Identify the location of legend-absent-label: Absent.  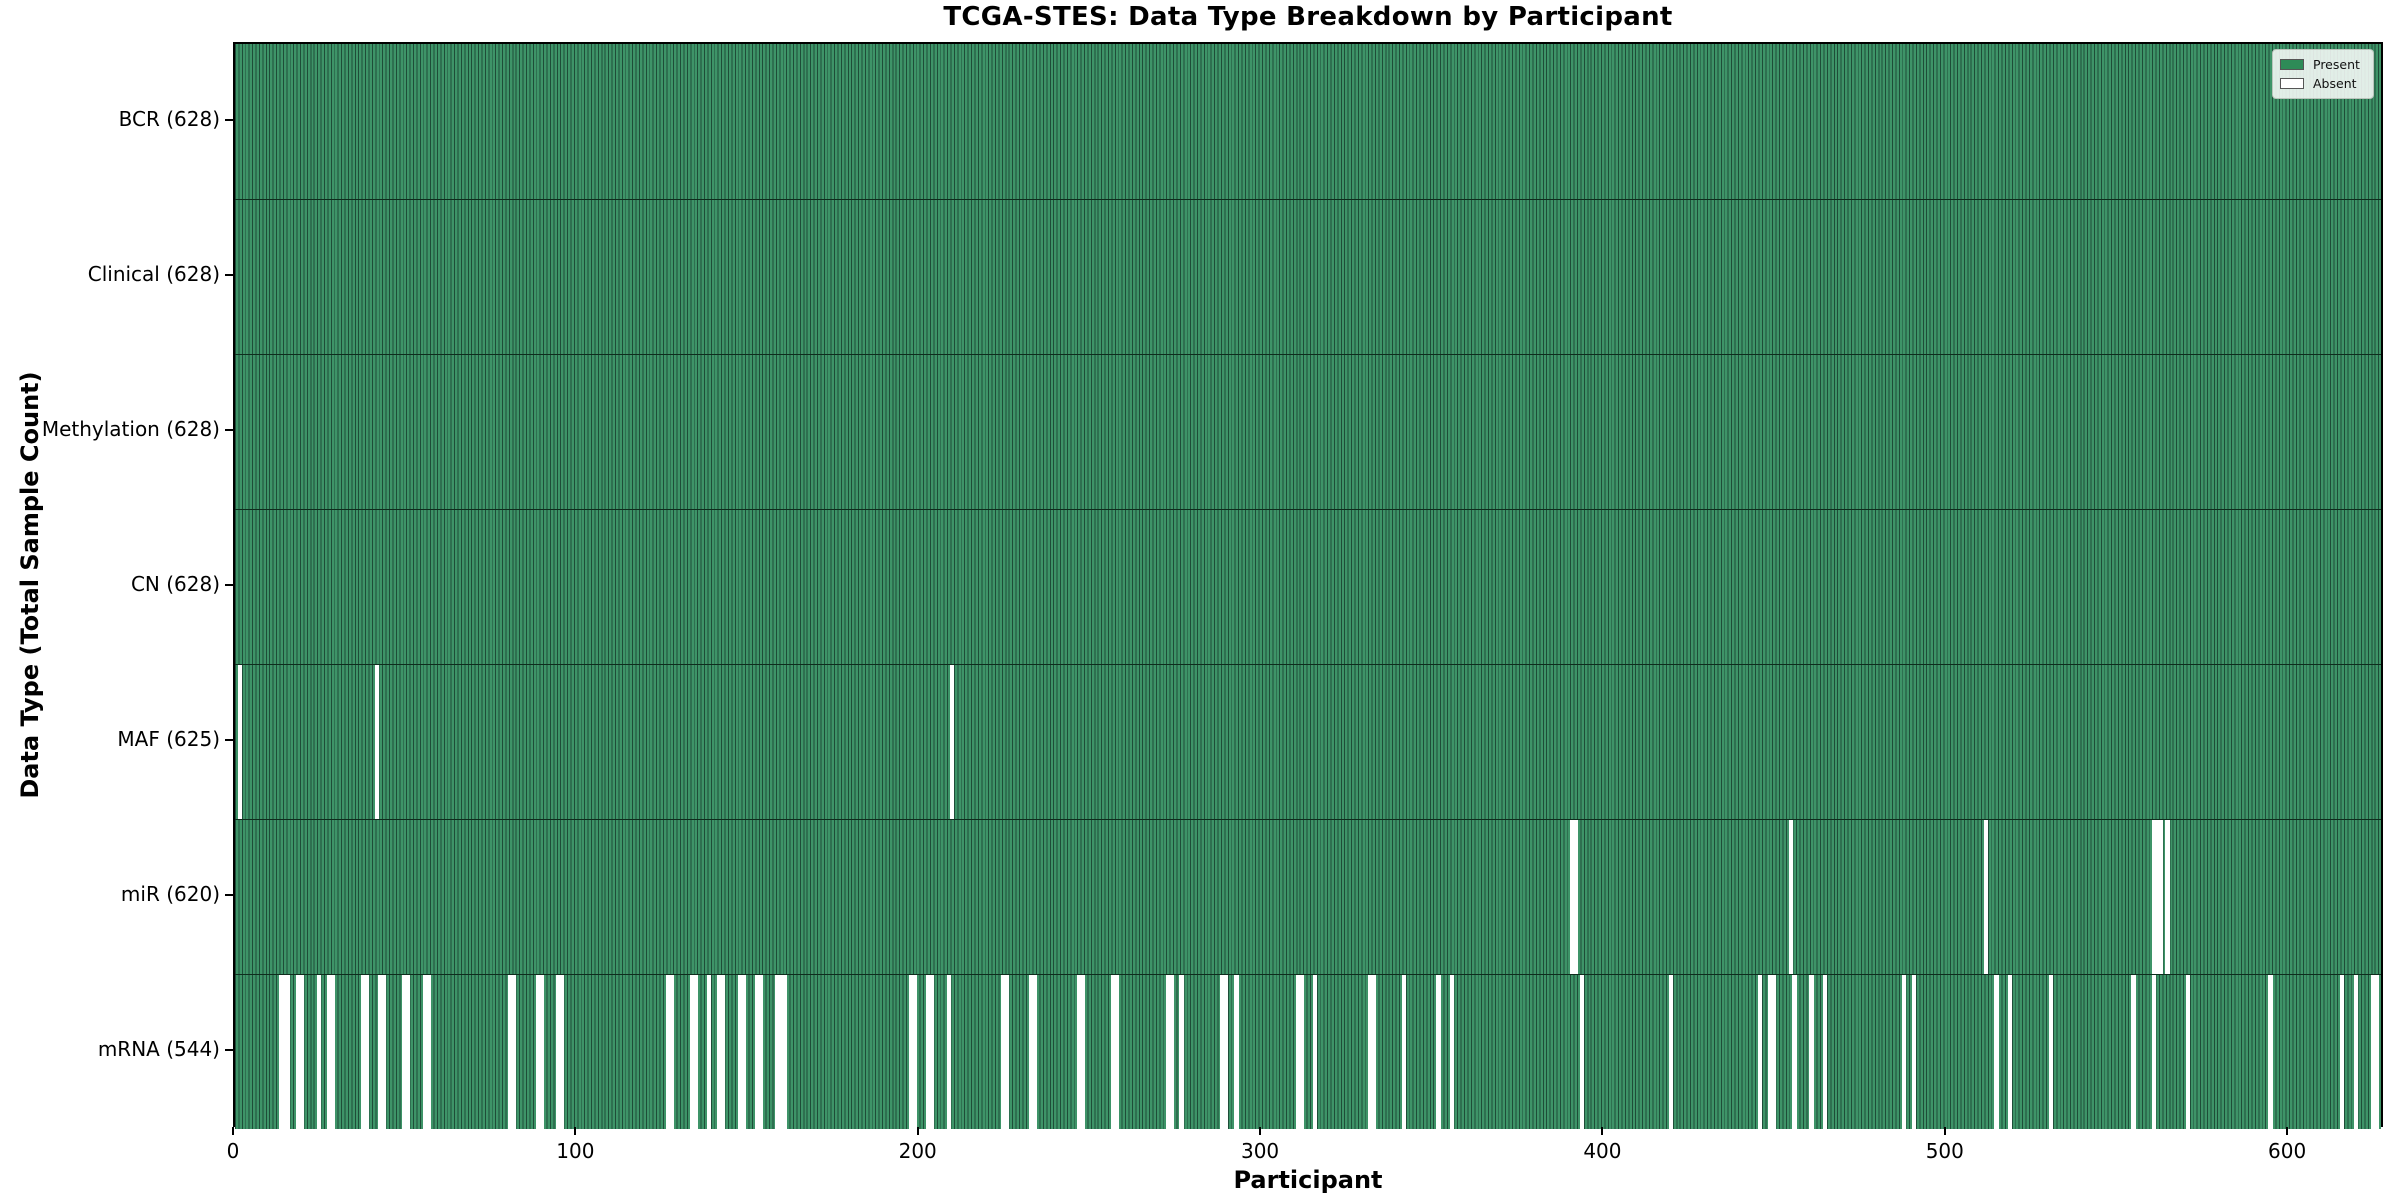
(2335, 83).